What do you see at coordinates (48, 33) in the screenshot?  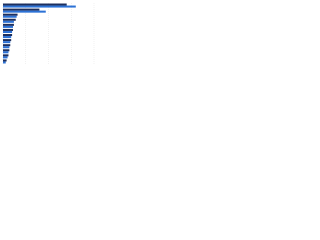 I see `chart` at bounding box center [48, 33].